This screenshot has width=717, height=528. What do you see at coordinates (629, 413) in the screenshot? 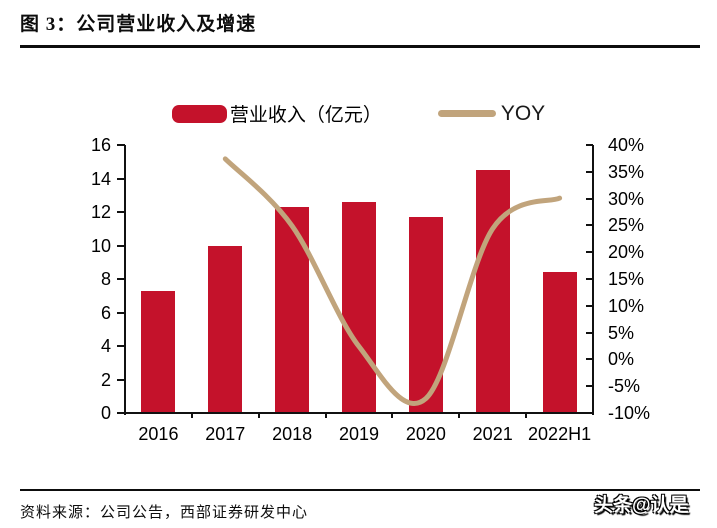
I see `right-axis-label: -10%` at bounding box center [629, 413].